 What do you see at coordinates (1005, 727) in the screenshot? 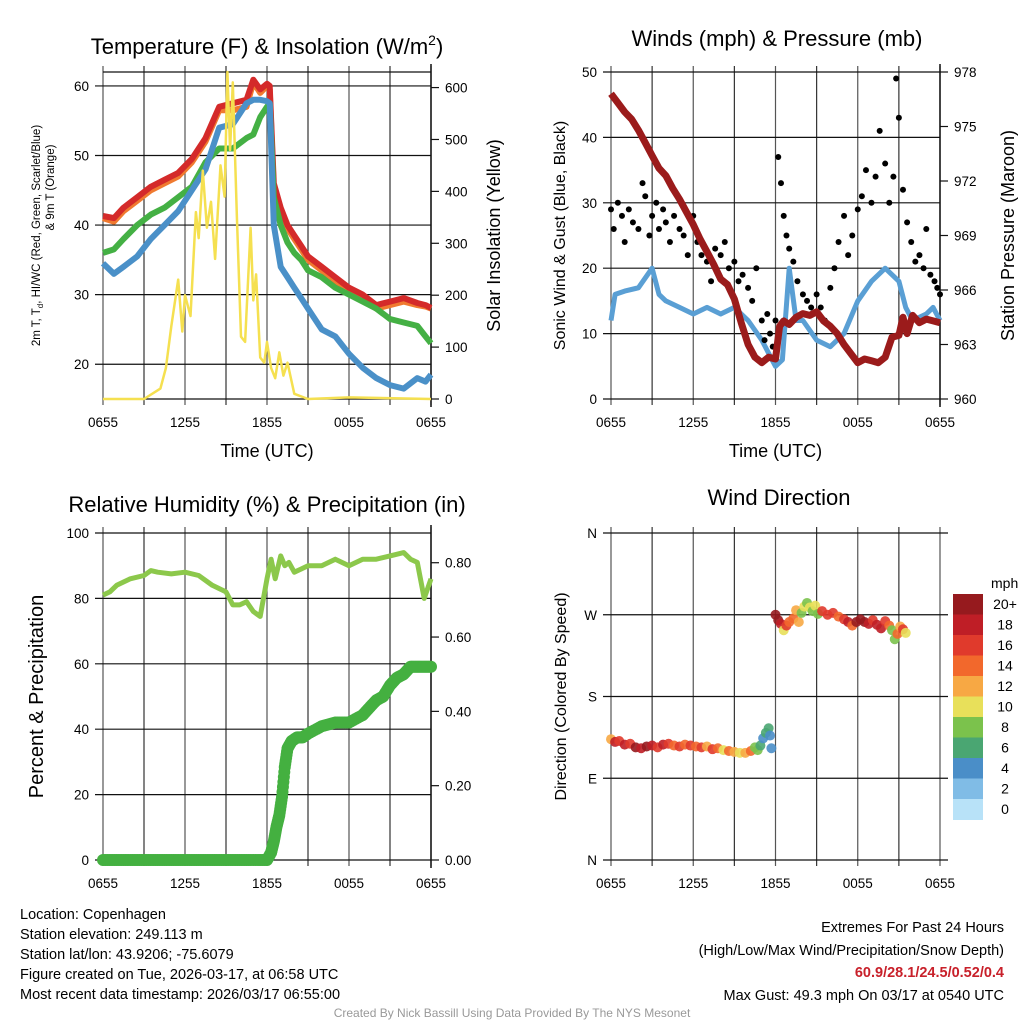
I see `legend-label: 8` at bounding box center [1005, 727].